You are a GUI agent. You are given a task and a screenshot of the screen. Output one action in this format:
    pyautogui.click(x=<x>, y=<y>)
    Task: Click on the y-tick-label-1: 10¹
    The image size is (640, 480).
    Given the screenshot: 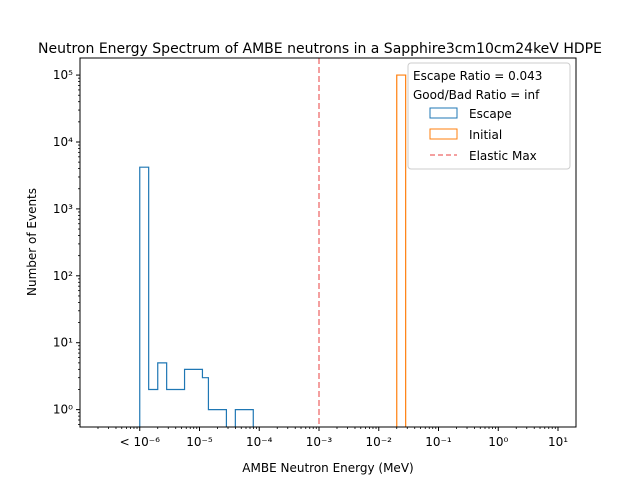 What is the action you would take?
    pyautogui.click(x=63, y=343)
    